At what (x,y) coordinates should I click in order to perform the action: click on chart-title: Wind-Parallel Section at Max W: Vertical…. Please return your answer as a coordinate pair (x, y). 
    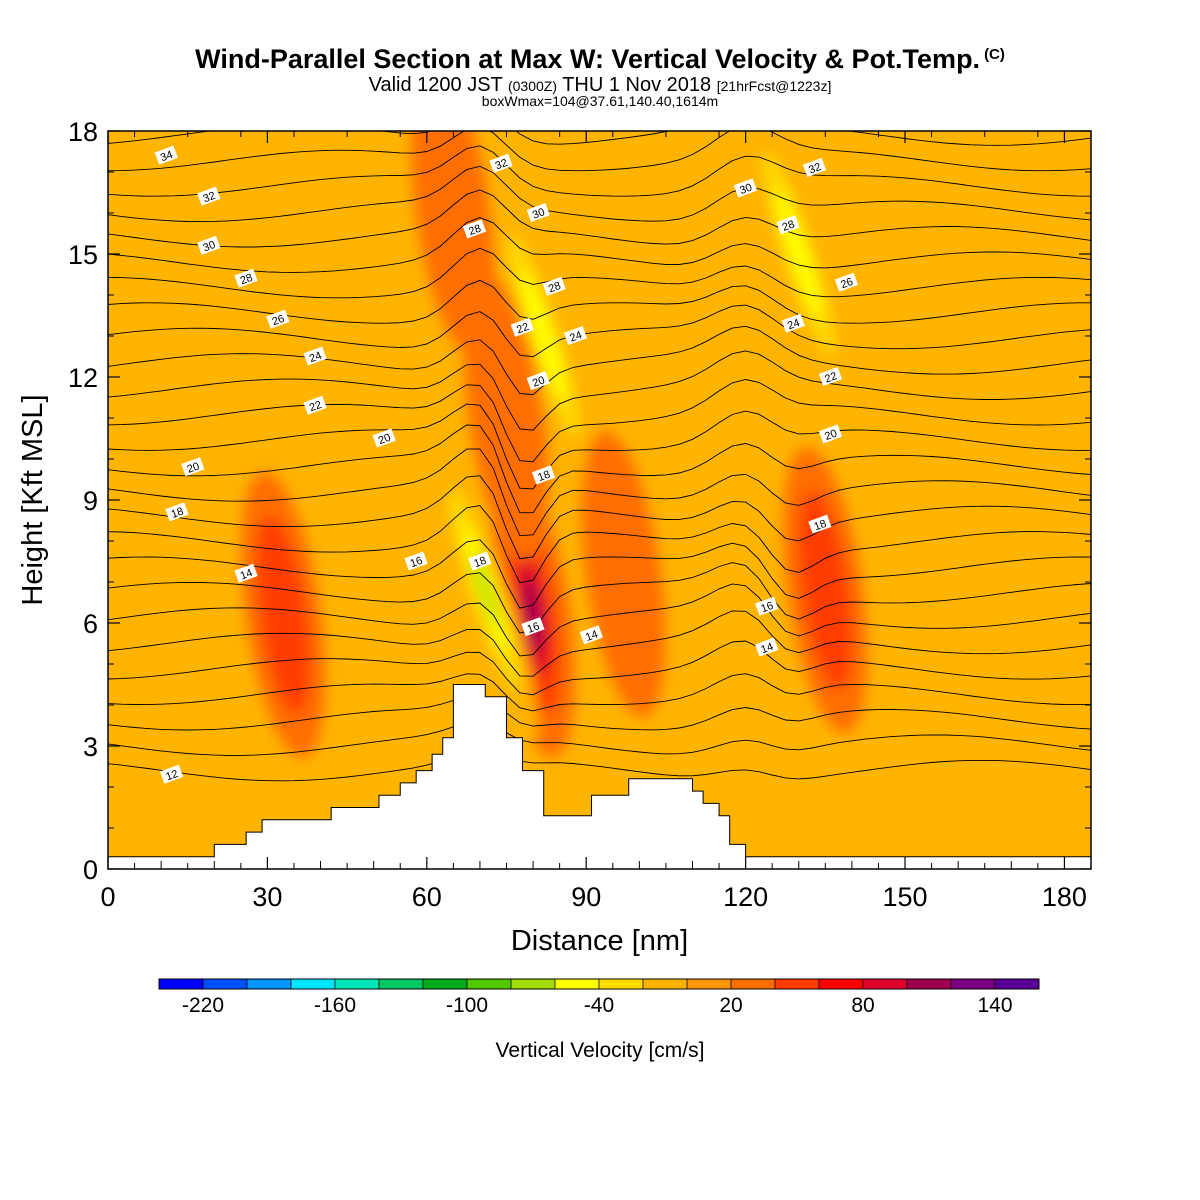
    Looking at the image, I should click on (600, 59).